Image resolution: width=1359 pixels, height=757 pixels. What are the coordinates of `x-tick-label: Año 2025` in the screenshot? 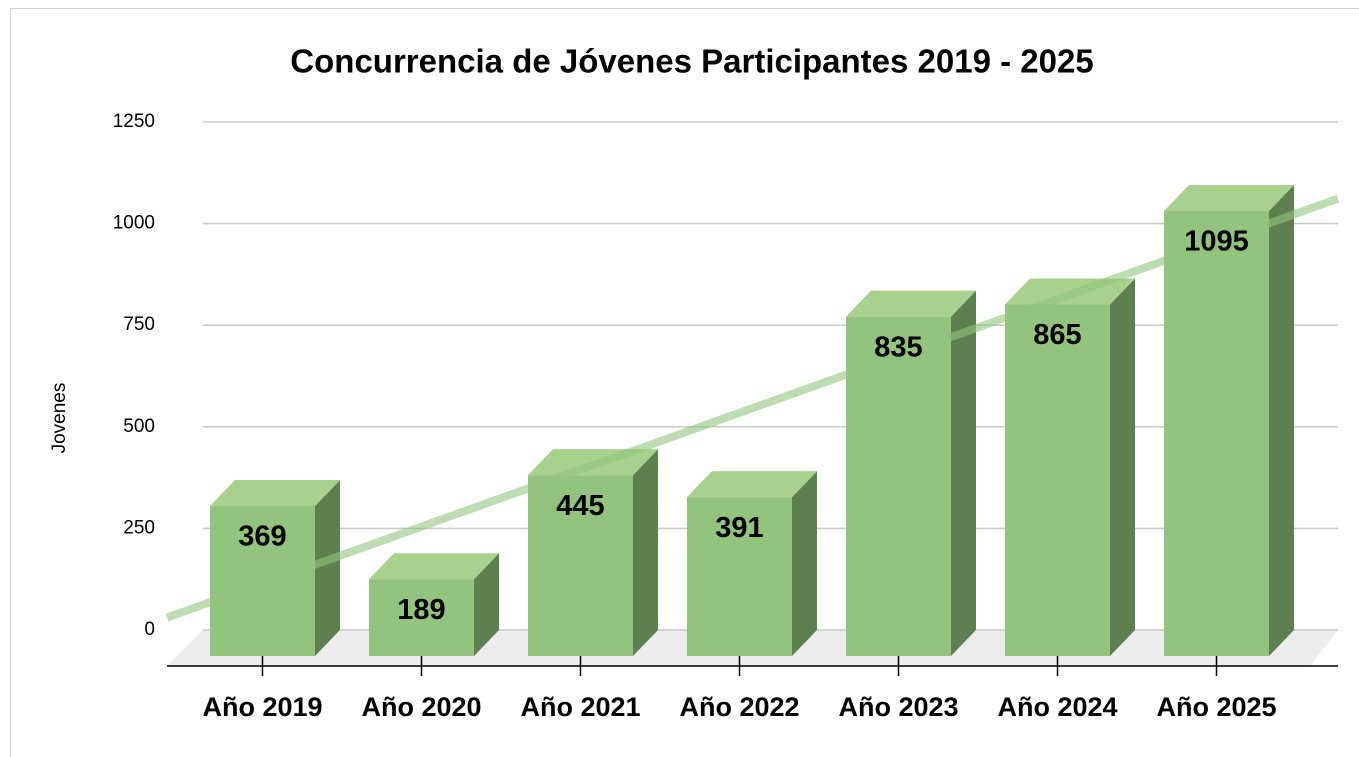 It's located at (1216, 707).